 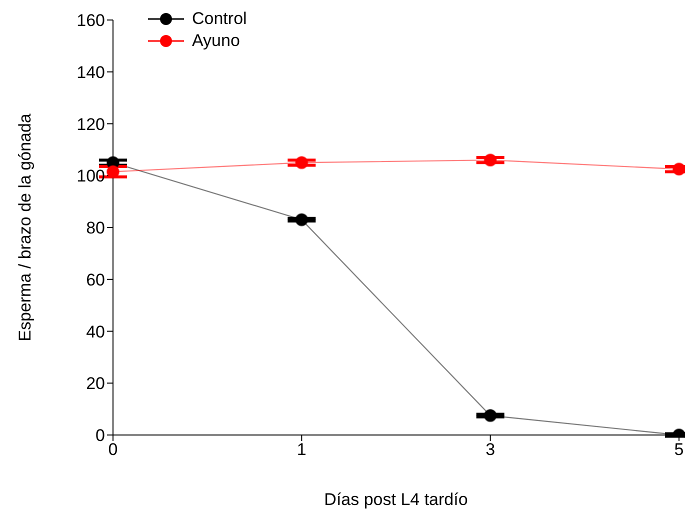 I want to click on y-axis-title: Esperma / brazo de la gónada, so click(x=25, y=227).